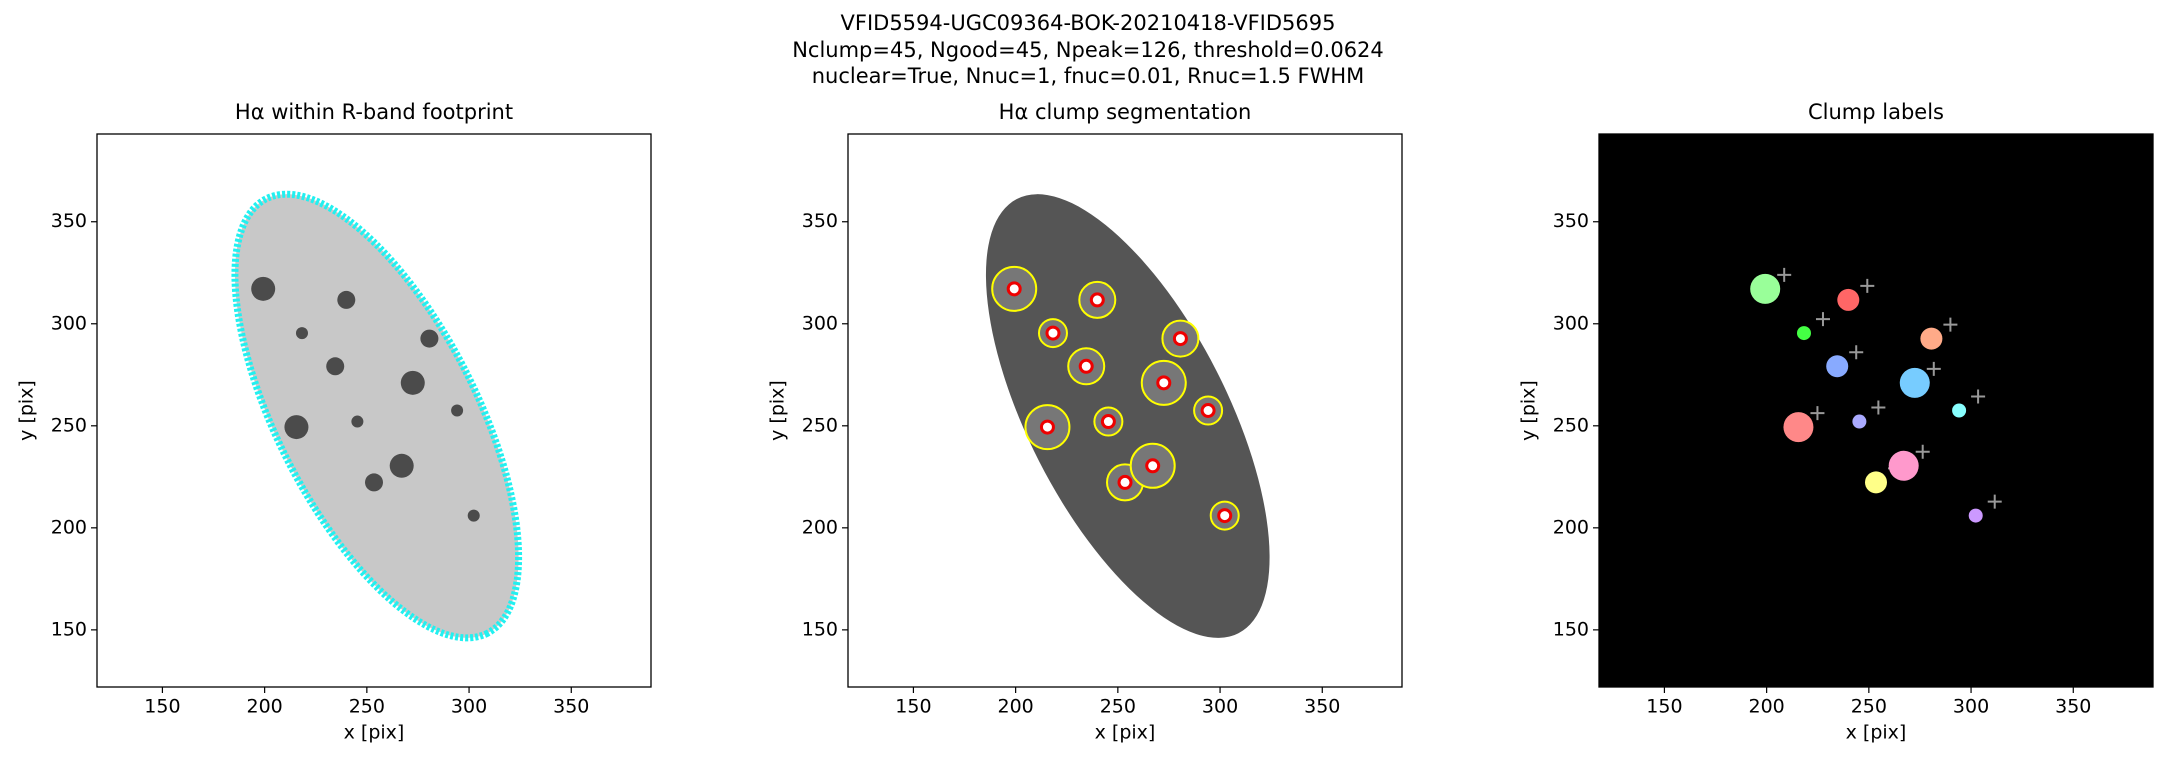  What do you see at coordinates (1876, 112) in the screenshot?
I see `axes-title: Clump labels` at bounding box center [1876, 112].